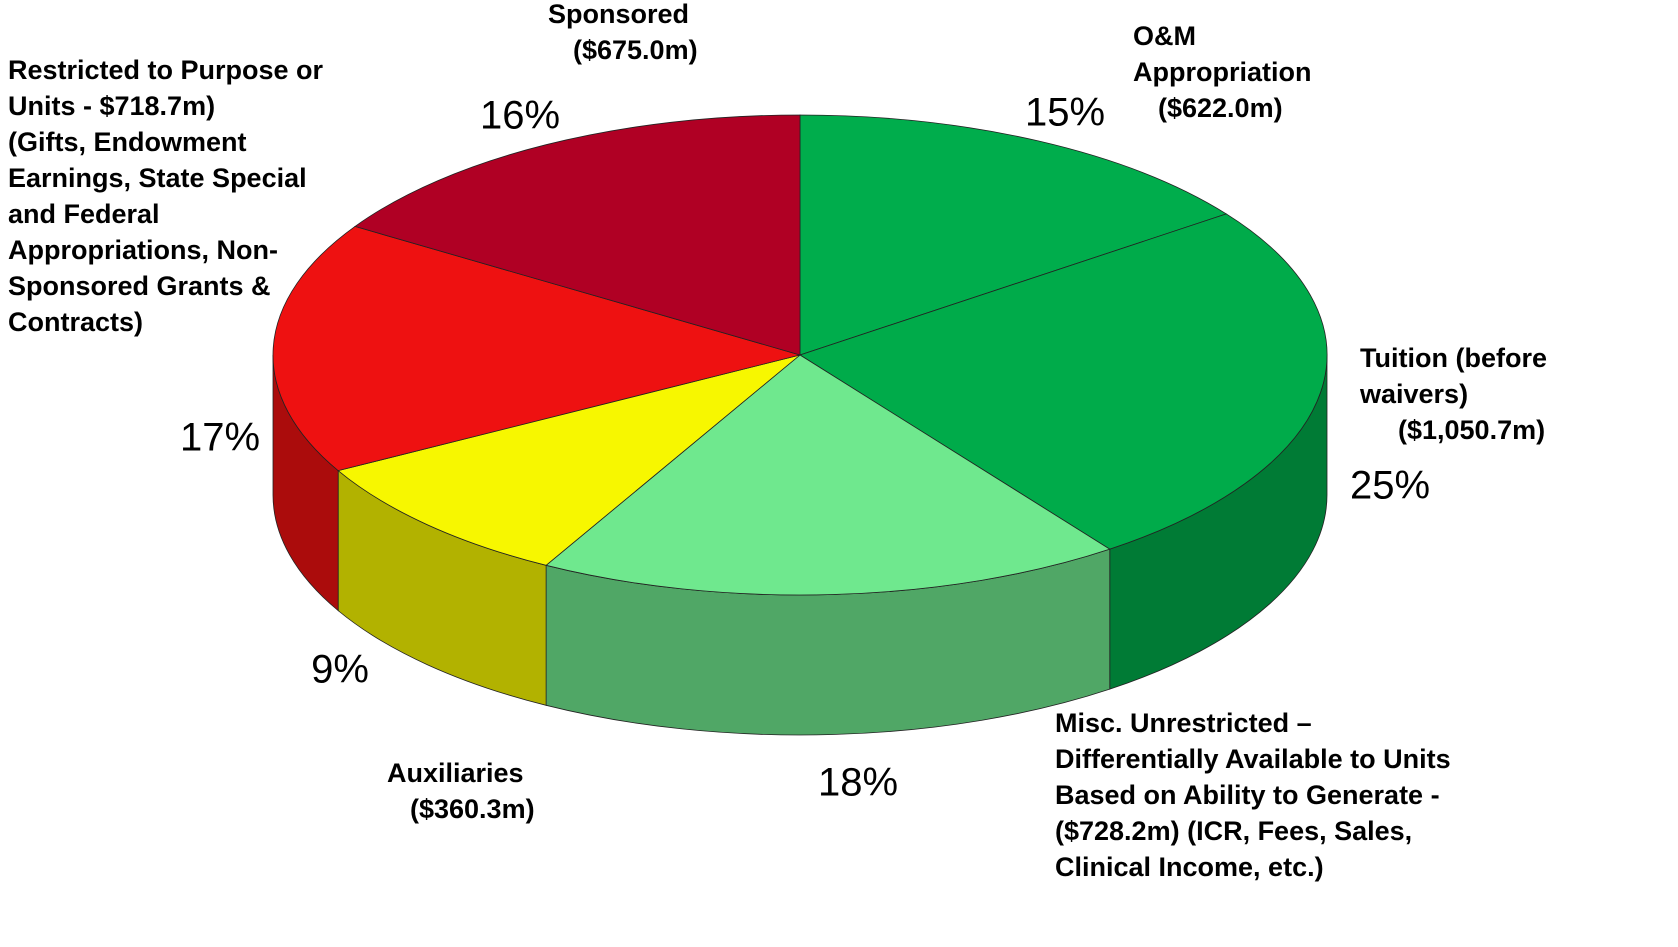 The height and width of the screenshot is (947, 1678). I want to click on percent-label: 18%, so click(858, 783).